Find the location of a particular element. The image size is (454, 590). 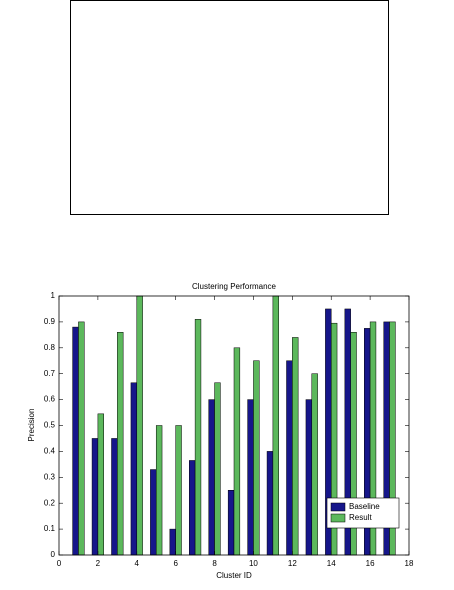

x-axis-label: Cluster ID is located at coordinates (234, 575).